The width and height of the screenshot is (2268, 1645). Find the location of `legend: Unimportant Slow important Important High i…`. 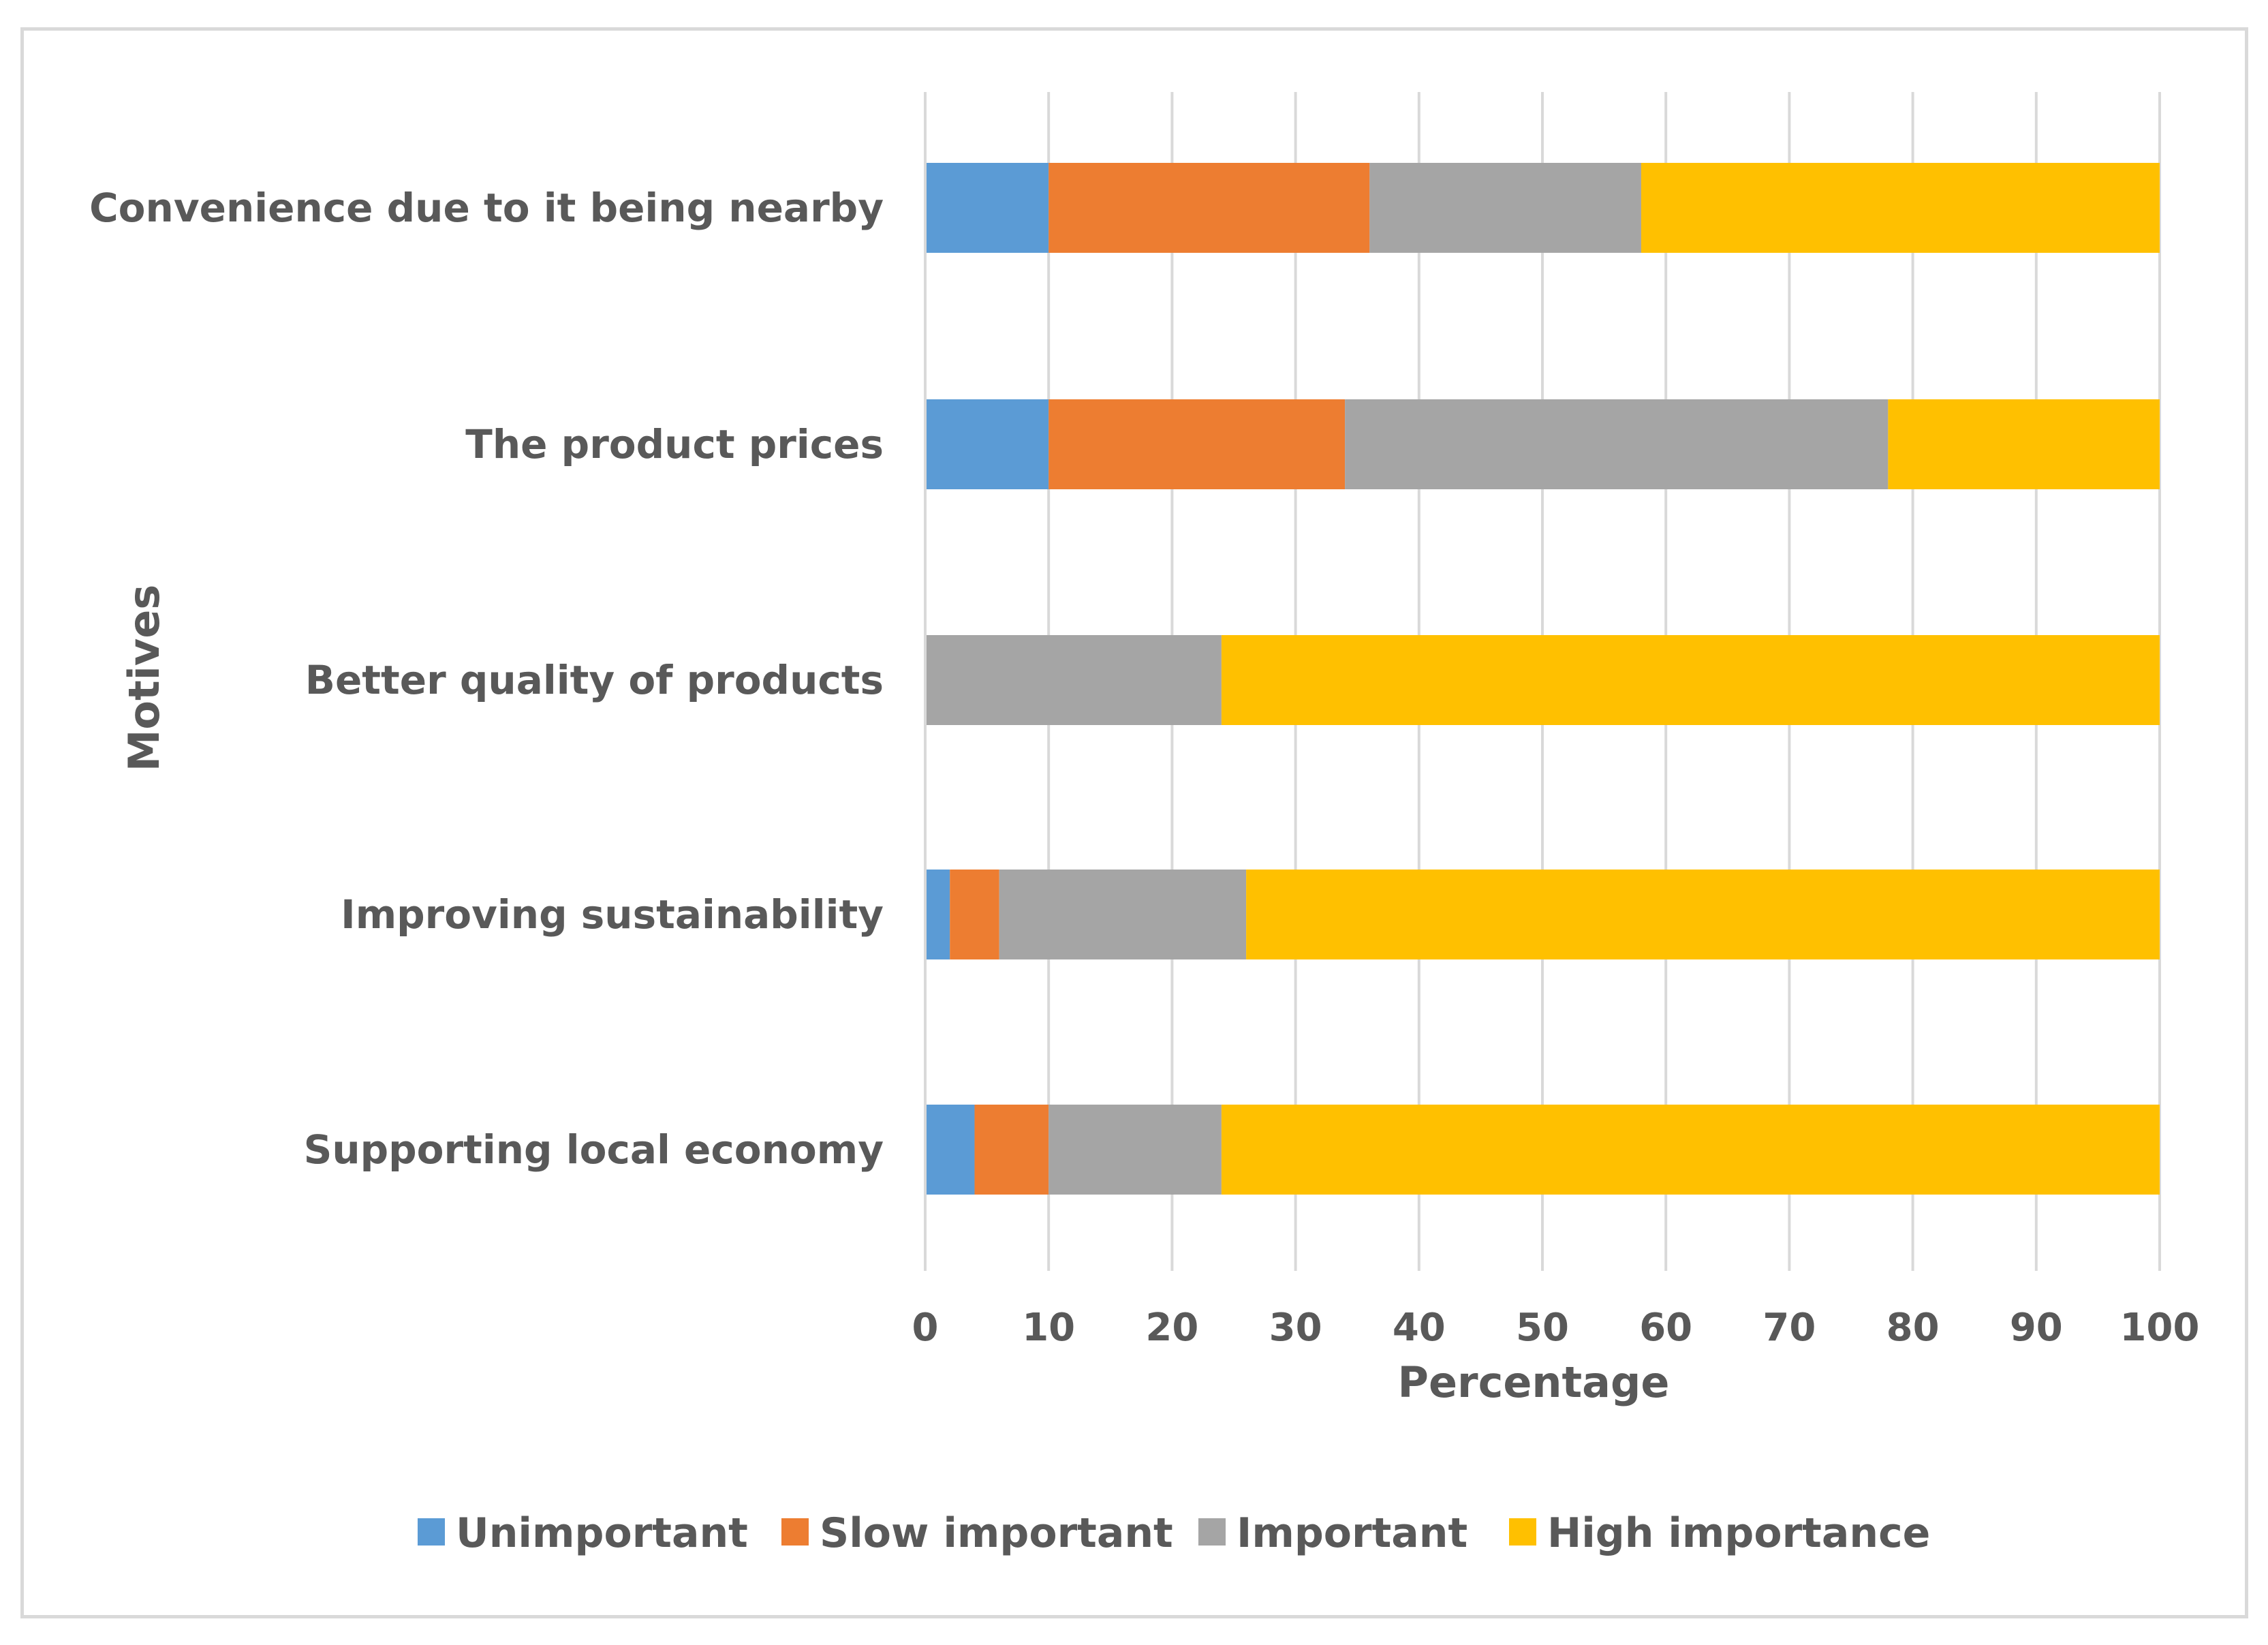

legend: Unimportant Slow important Important High i… is located at coordinates (1174, 1533).